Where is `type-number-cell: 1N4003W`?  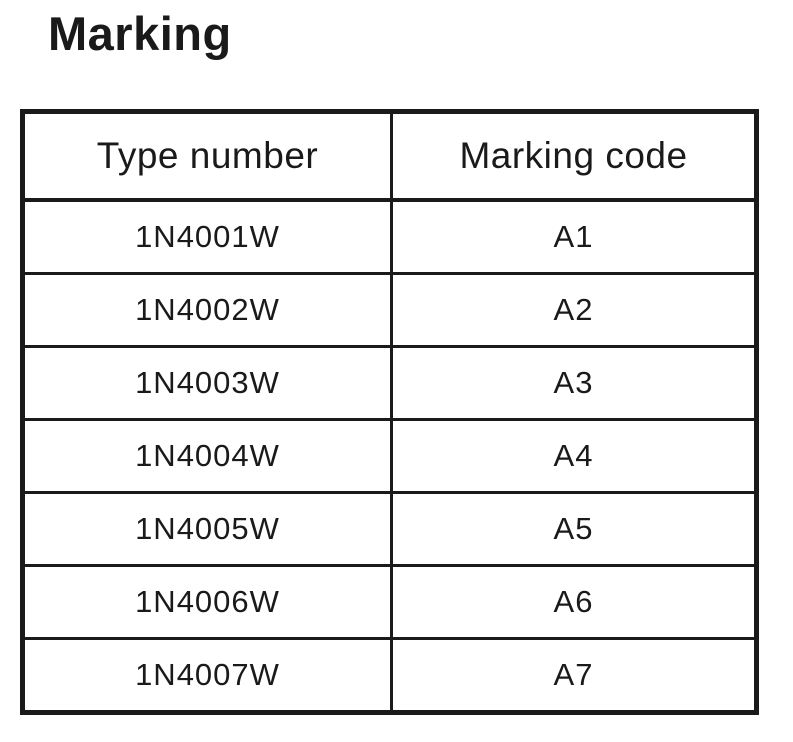 type-number-cell: 1N4003W is located at coordinates (207, 383).